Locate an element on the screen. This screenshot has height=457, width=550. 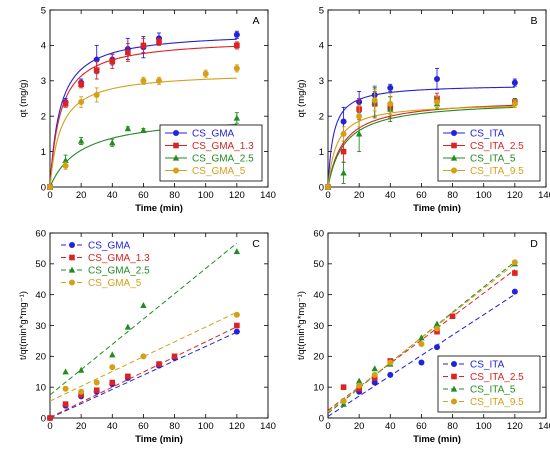
panel-d-x-tick-label: 80 is located at coordinates (452, 426).